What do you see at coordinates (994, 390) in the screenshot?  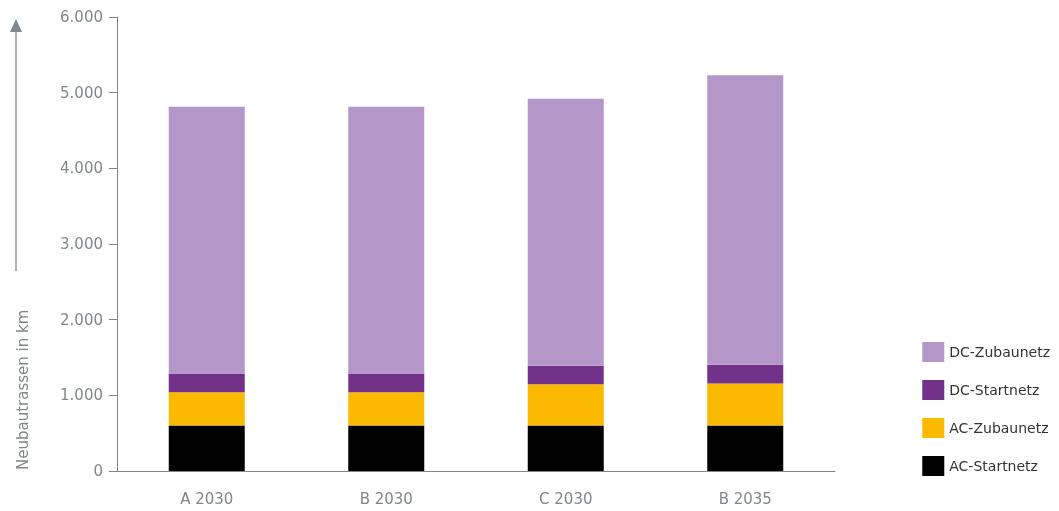 I see `legend-label: DC-Startnetz` at bounding box center [994, 390].